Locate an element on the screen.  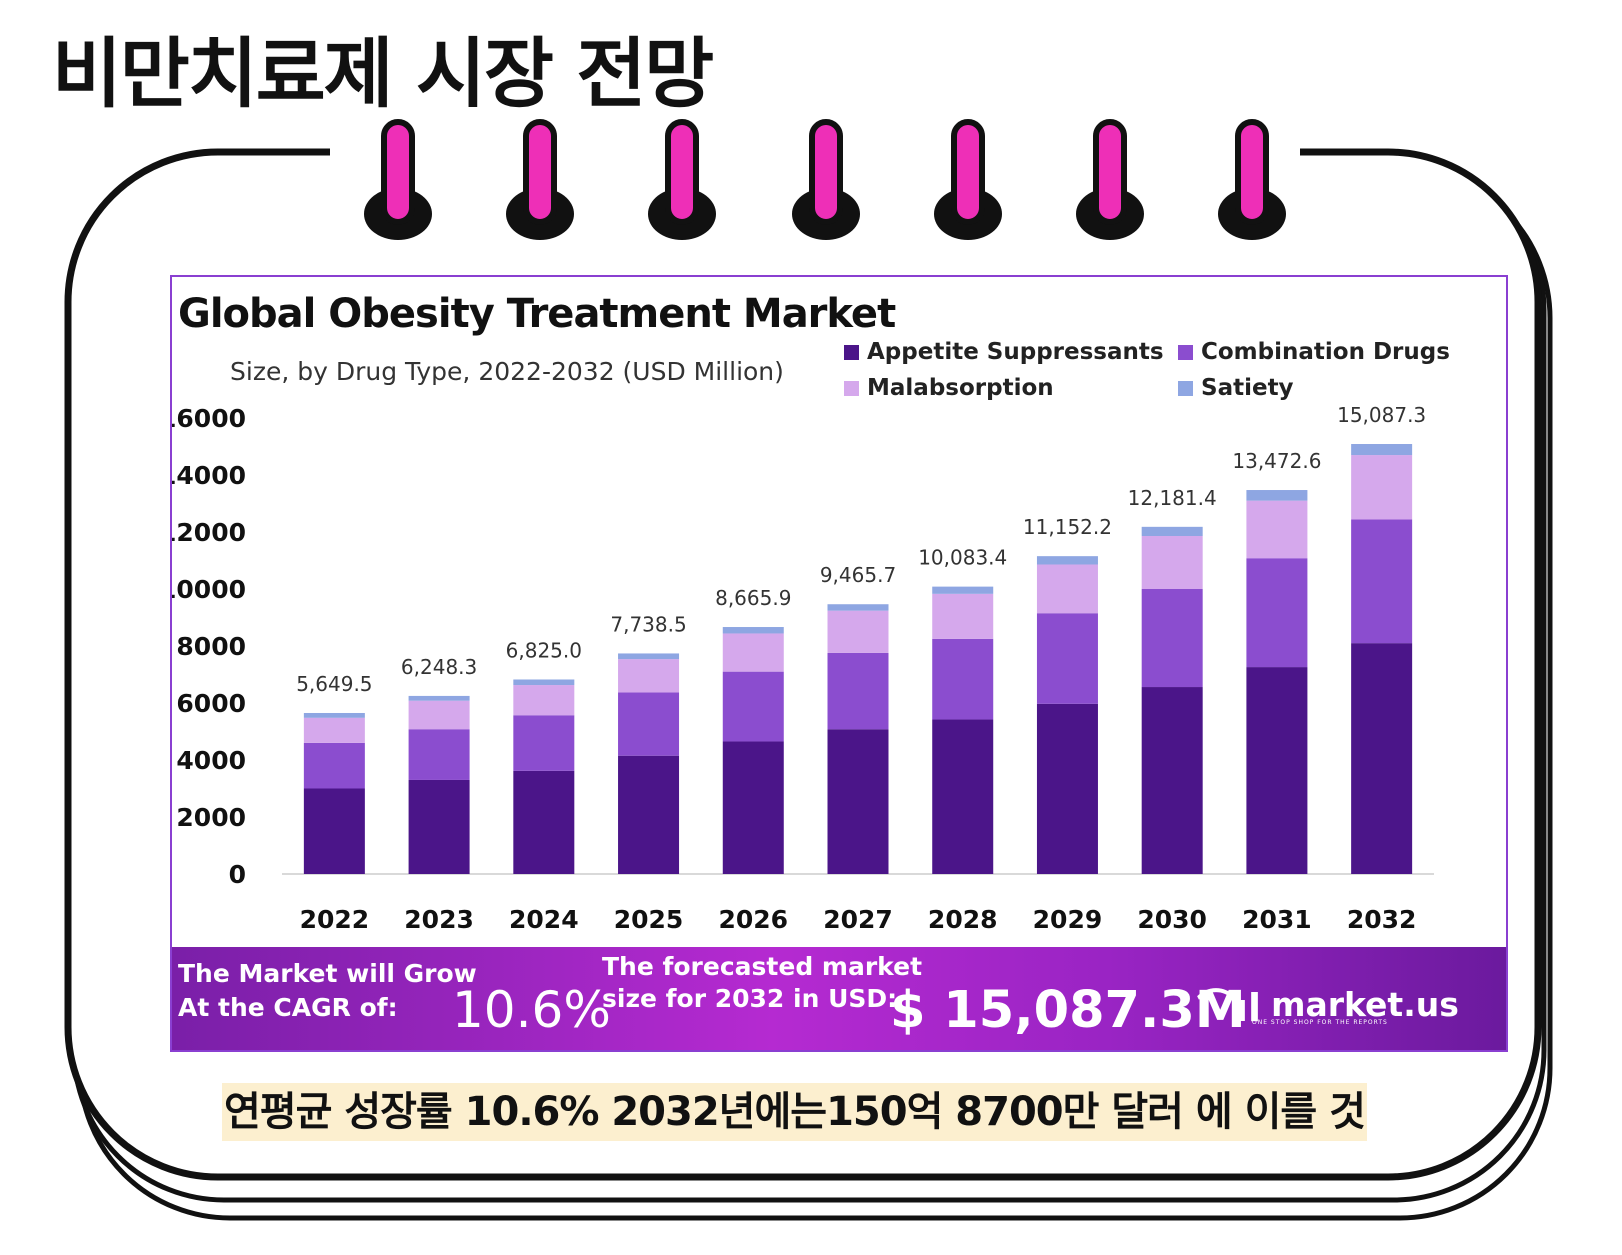
market-us-logo-icon: ⌒ıl is located at coordinates (1229, 1008).